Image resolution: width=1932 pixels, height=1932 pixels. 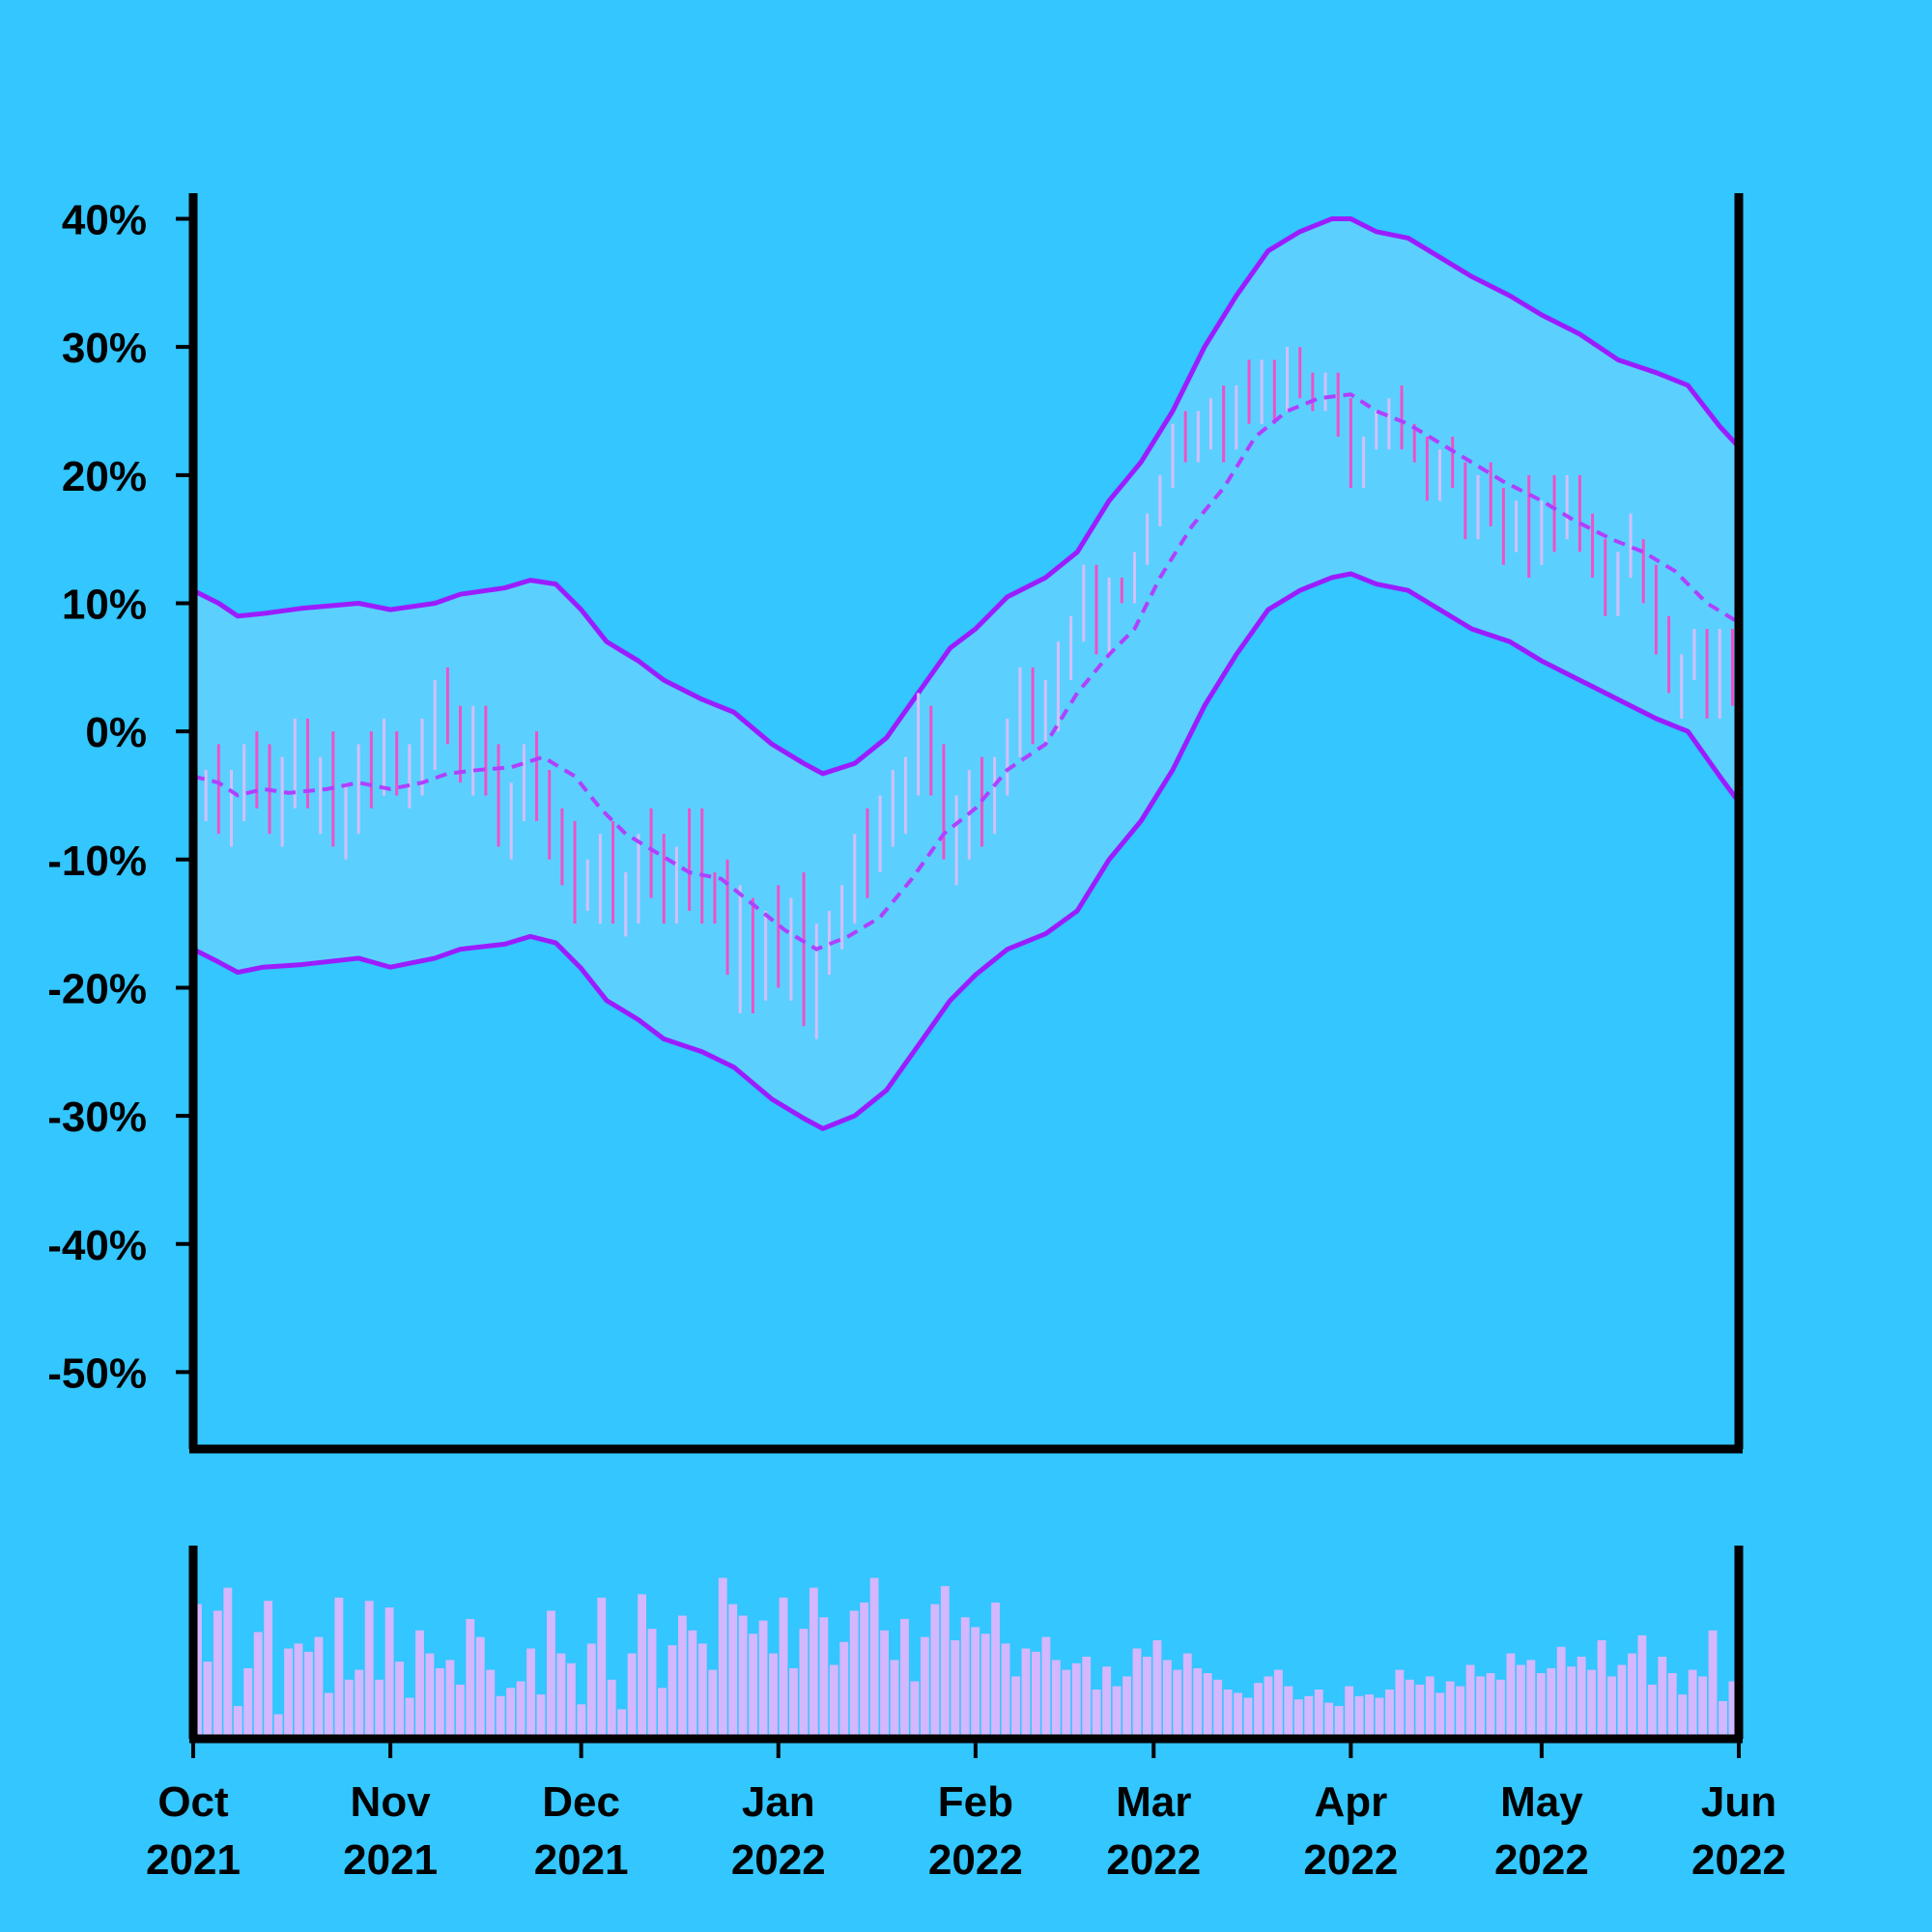 I want to click on y-tick-label: 40%, so click(x=104, y=220).